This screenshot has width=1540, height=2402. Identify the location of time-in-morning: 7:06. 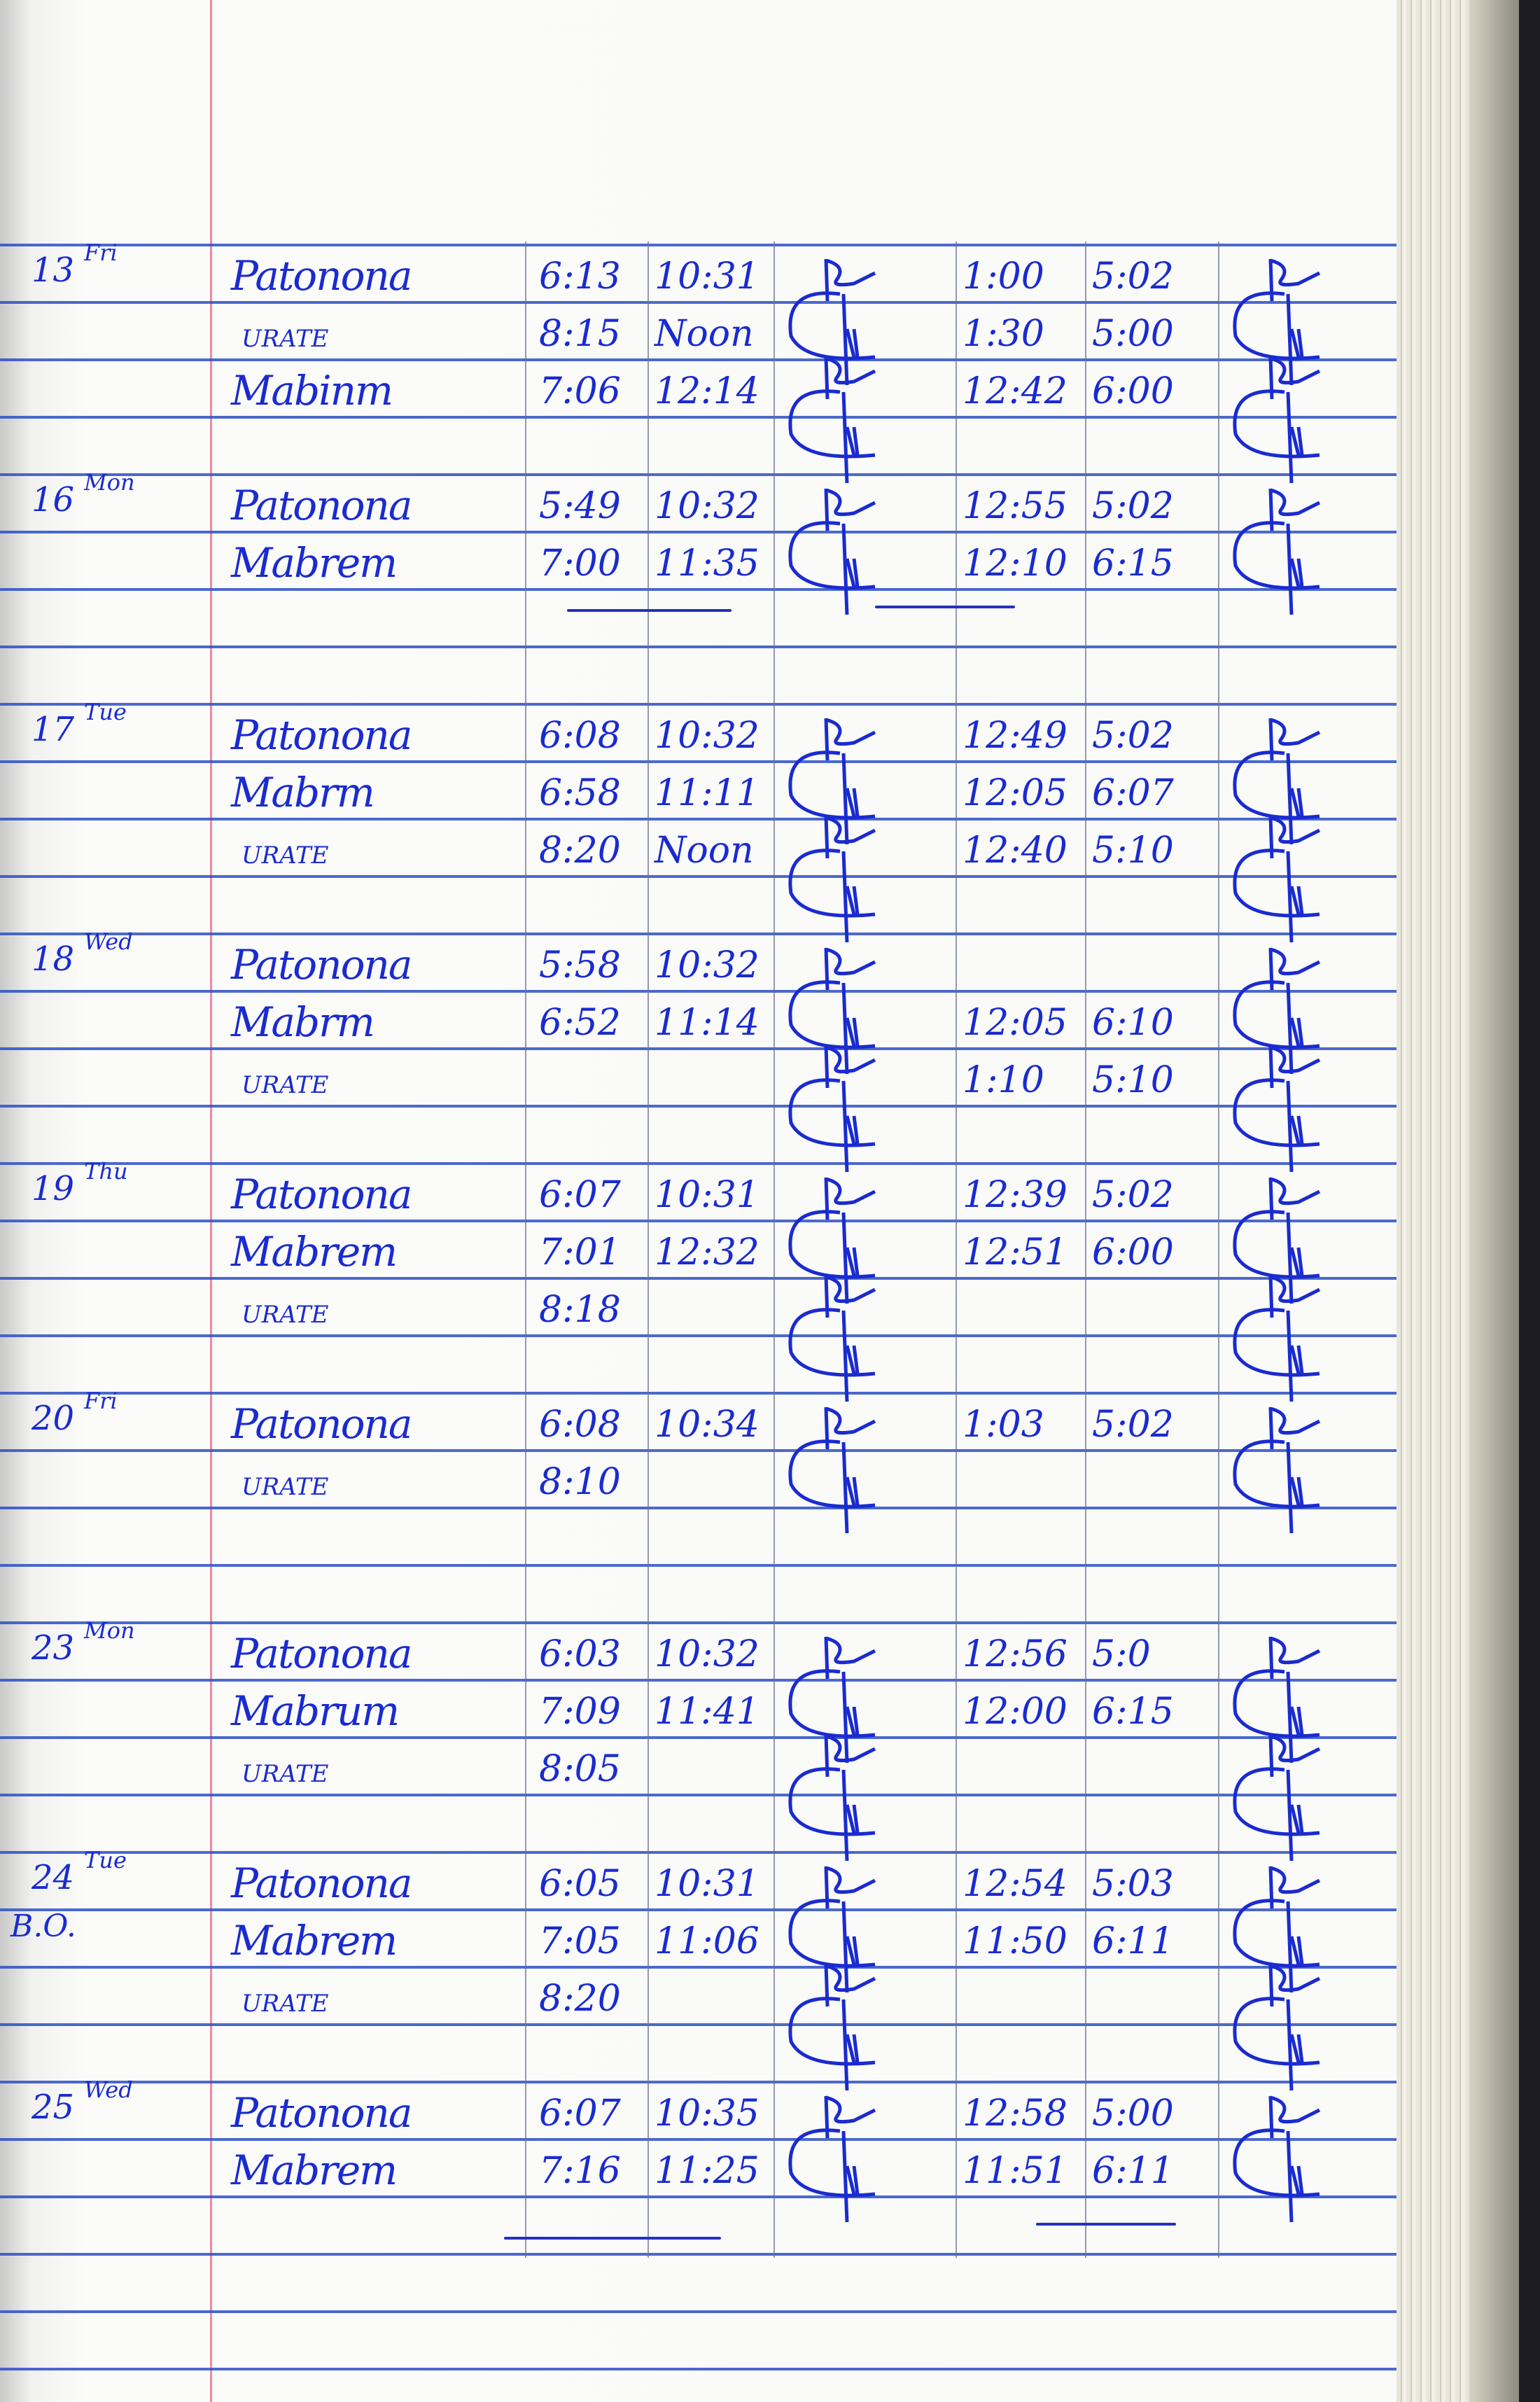
(580, 391).